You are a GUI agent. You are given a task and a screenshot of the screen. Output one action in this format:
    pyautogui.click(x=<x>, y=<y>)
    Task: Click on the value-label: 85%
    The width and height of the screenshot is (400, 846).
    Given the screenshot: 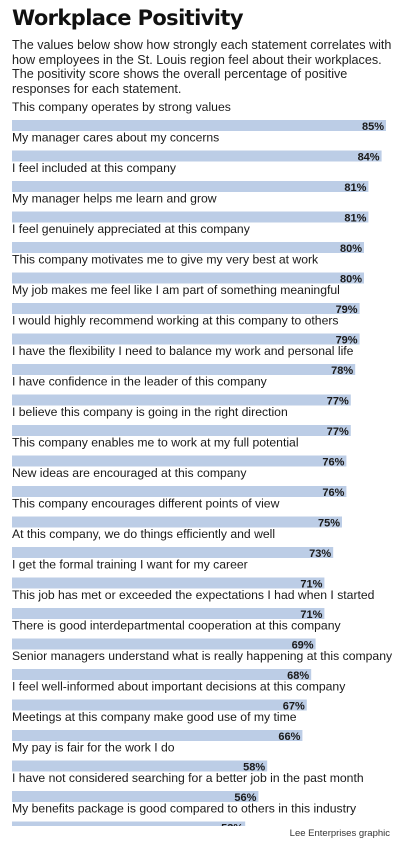 What is the action you would take?
    pyautogui.click(x=373, y=127)
    